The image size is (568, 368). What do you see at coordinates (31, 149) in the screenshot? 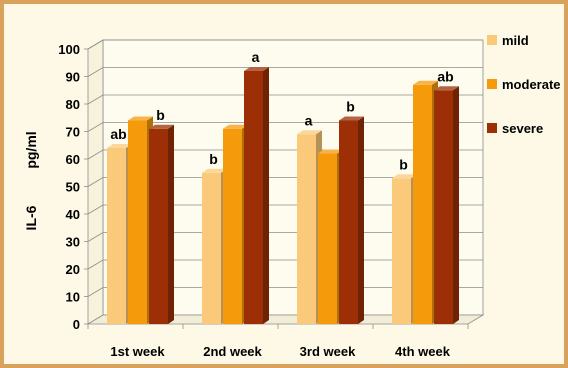
I see `y-axis-unit-label: pg/ml` at bounding box center [31, 149].